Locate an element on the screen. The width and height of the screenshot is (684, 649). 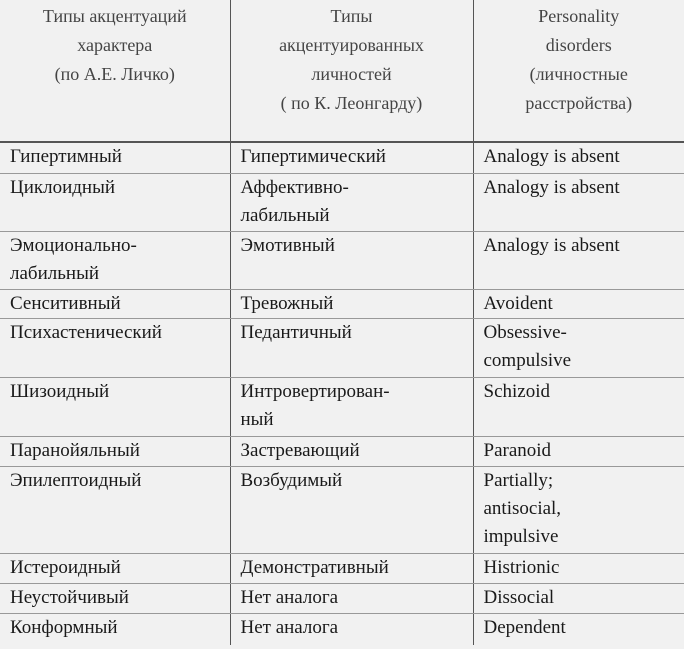
table-cell: Педантичный is located at coordinates (351, 348).